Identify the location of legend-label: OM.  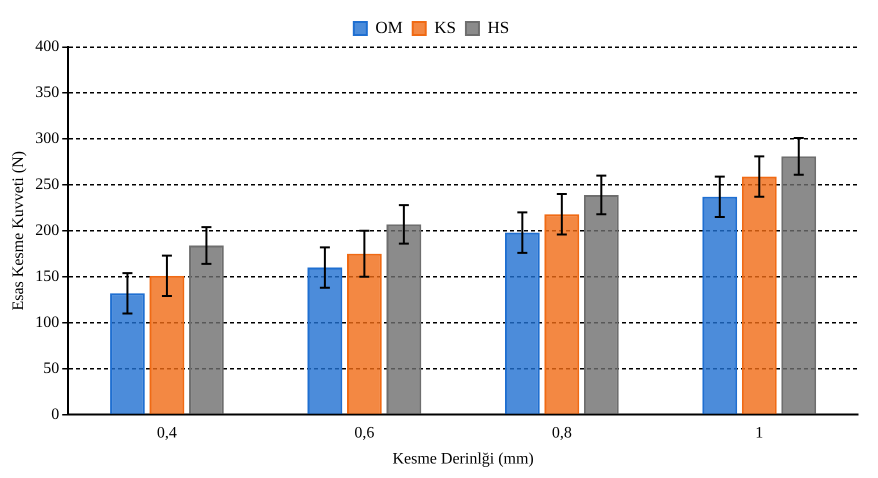
(389, 27).